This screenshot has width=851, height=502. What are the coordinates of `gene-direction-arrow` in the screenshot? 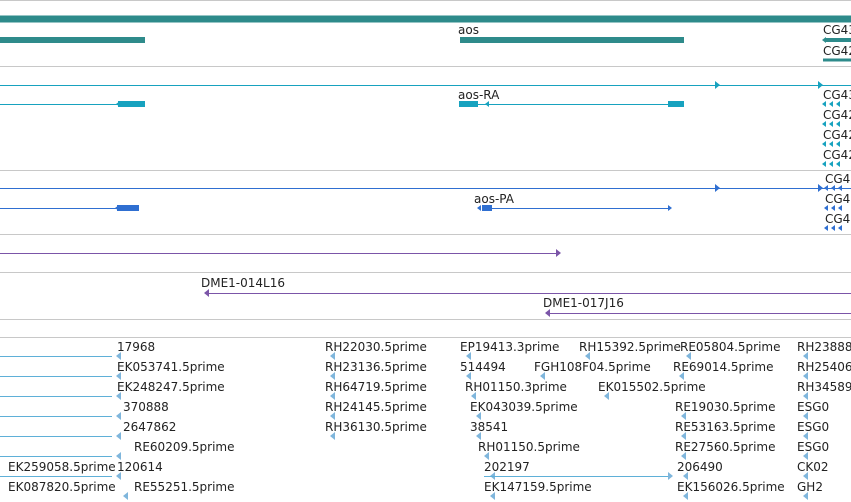 It's located at (824, 40).